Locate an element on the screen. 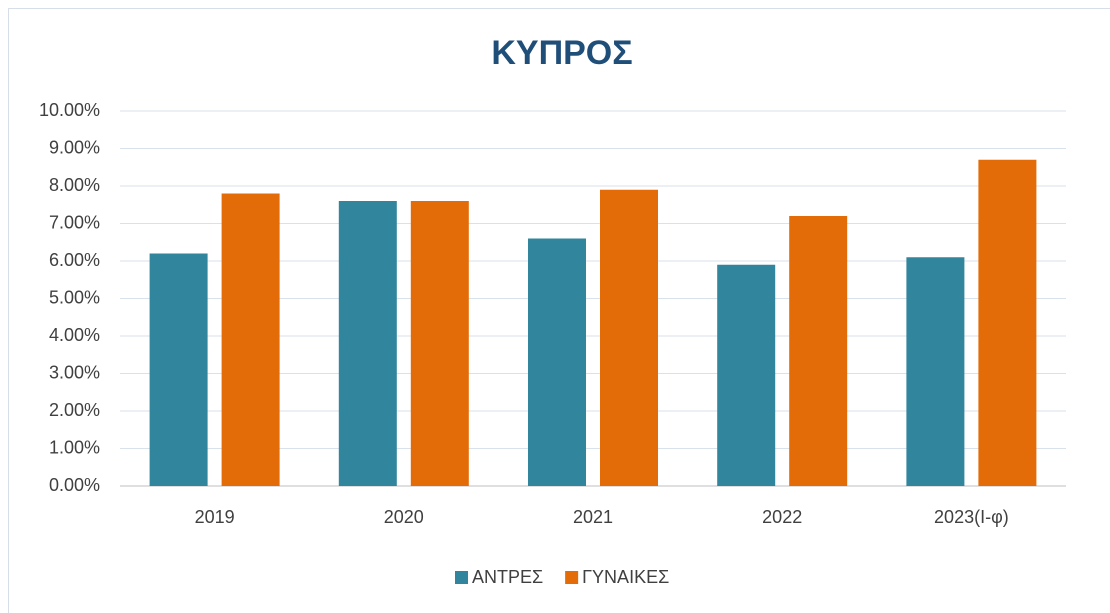 The width and height of the screenshot is (1110, 613). x-tick-label: 2019 is located at coordinates (215, 517).